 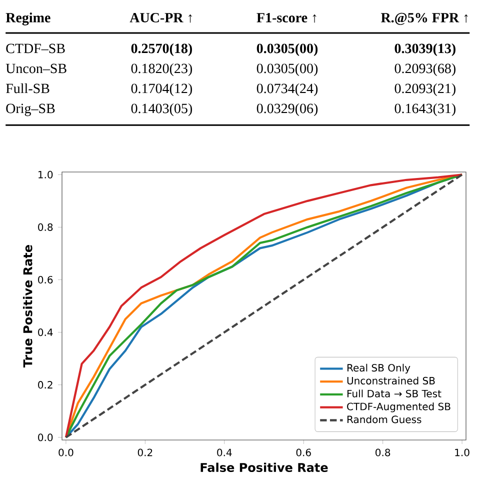 What do you see at coordinates (30, 110) in the screenshot?
I see `text: Orig–SB` at bounding box center [30, 110].